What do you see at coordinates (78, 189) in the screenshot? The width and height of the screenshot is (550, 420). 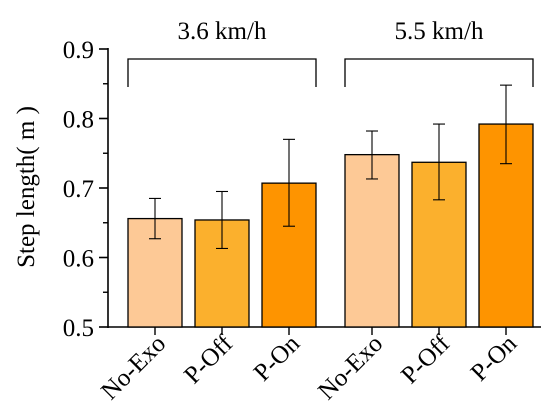 I see `y-tick-label-0.7: 0.7` at bounding box center [78, 189].